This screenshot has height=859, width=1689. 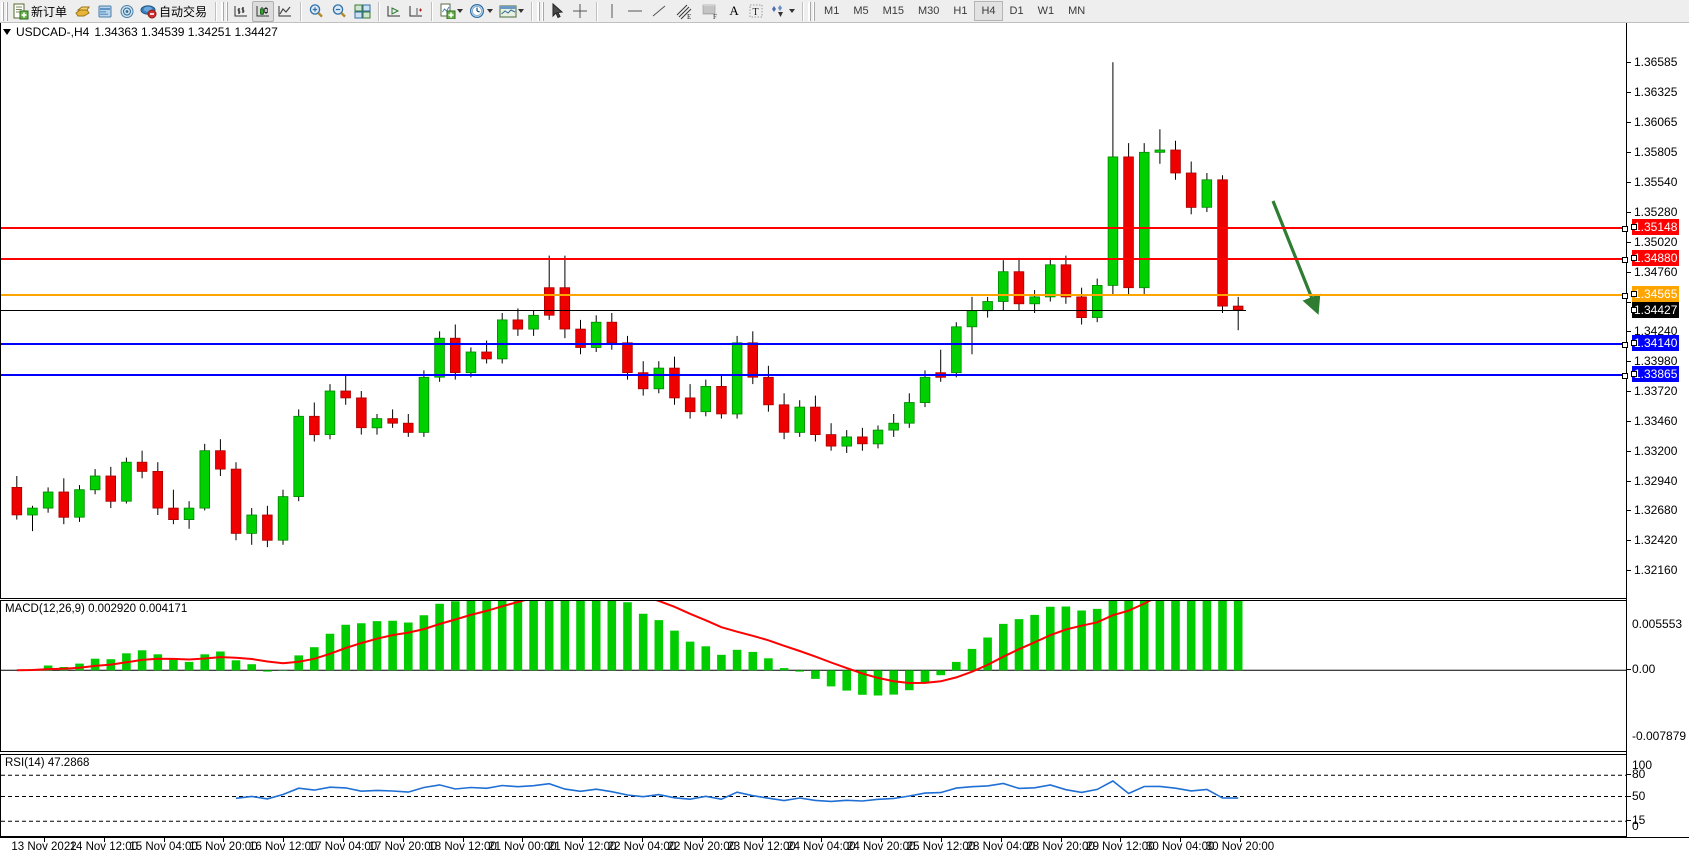 I want to click on auto-scroll-icon, so click(x=394, y=11).